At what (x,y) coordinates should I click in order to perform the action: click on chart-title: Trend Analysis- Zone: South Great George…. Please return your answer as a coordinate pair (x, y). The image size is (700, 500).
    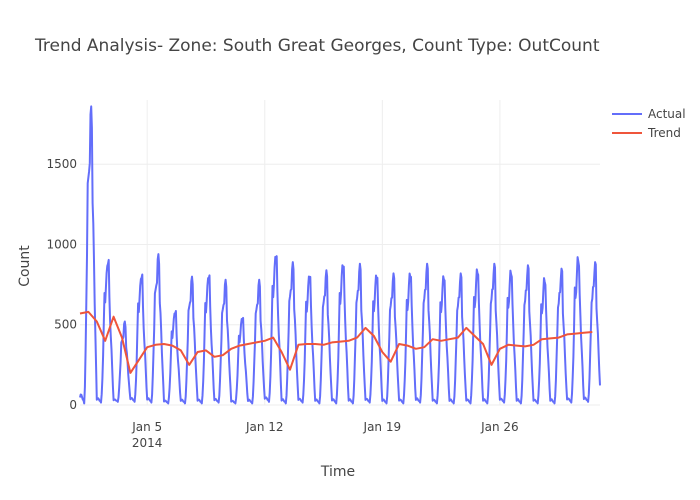
    Looking at the image, I should click on (317, 46).